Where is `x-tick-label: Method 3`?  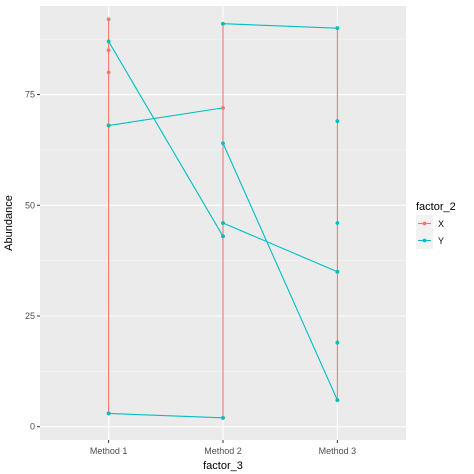
x-tick-label: Method 3 is located at coordinates (338, 451).